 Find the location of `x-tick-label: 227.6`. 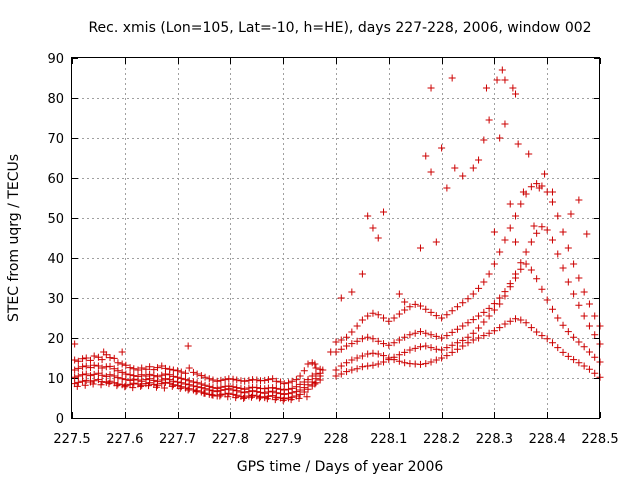

x-tick-label: 227.6 is located at coordinates (124, 439).